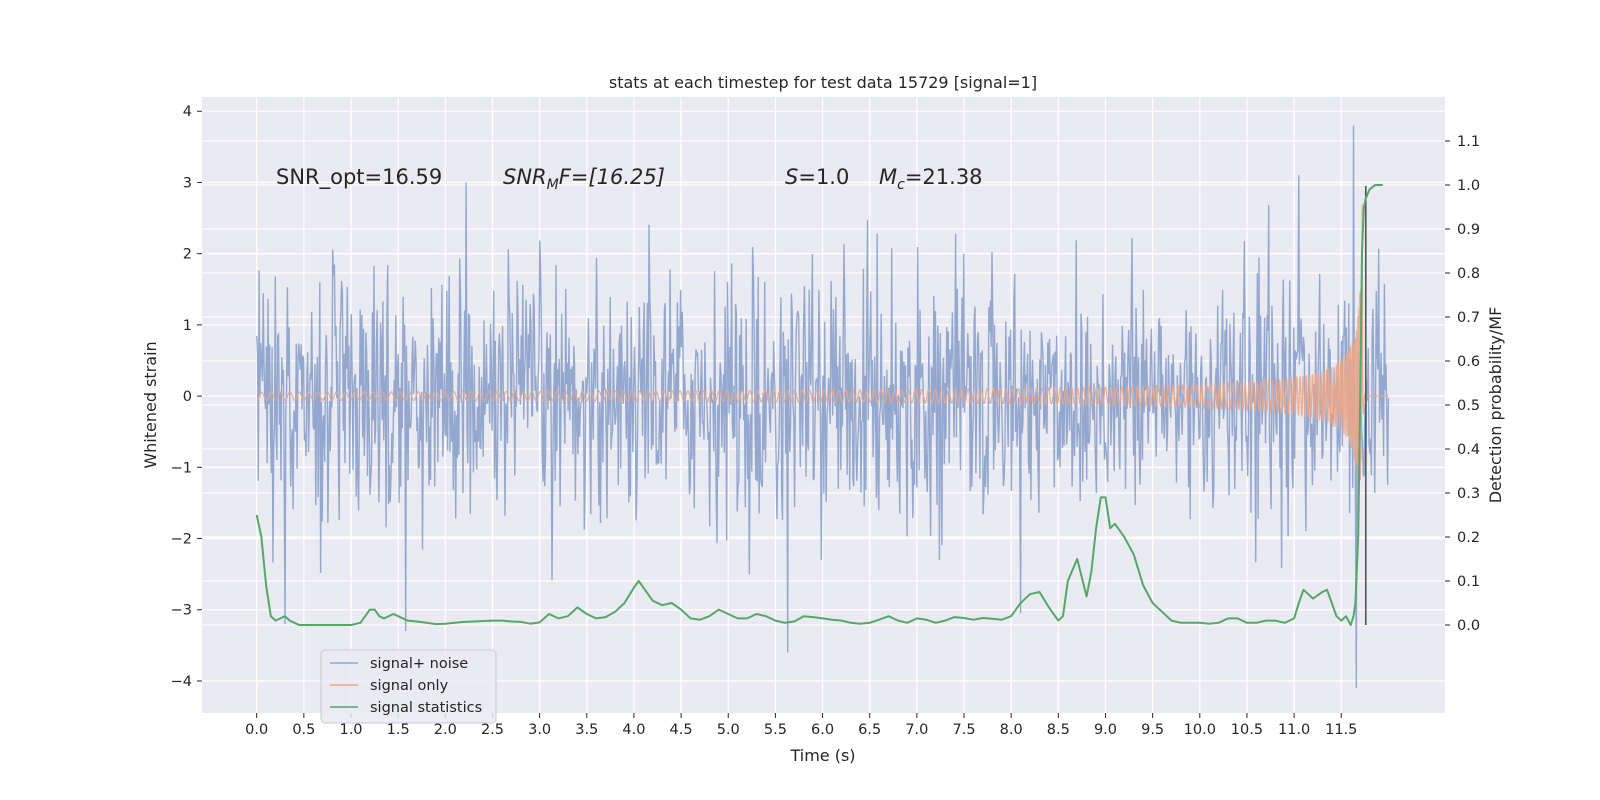 This screenshot has width=1600, height=800. I want to click on y-tick-label: −2, so click(181, 540).